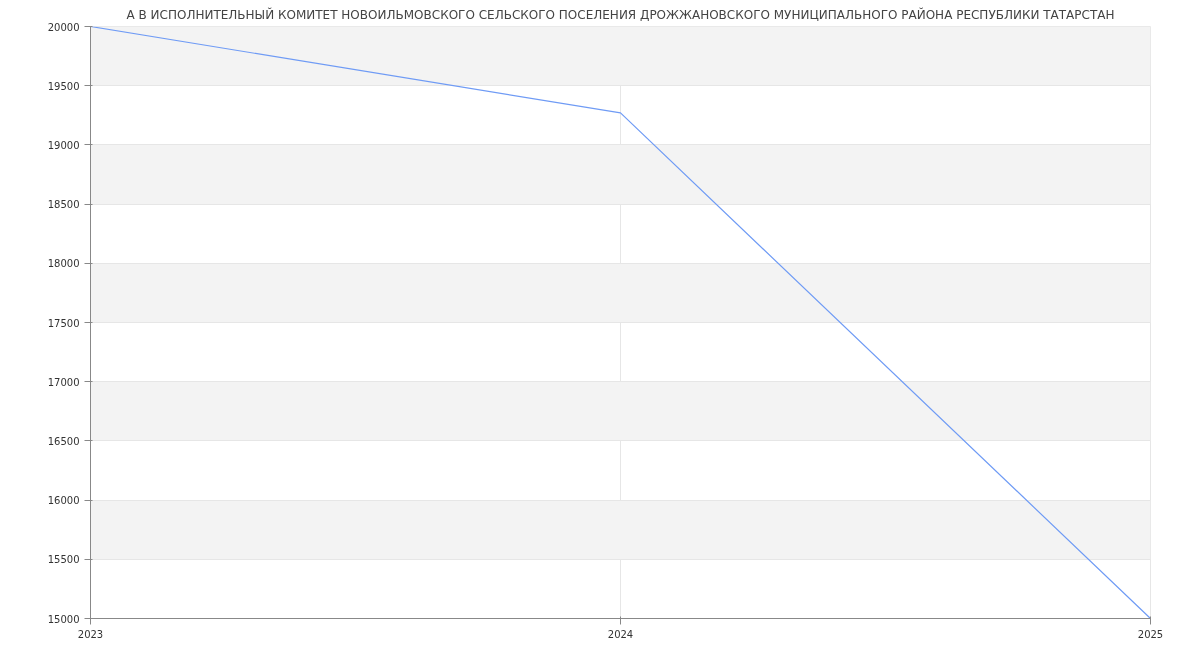 The image size is (1200, 650). What do you see at coordinates (63, 264) in the screenshot?
I see `y-tick-label: 18000` at bounding box center [63, 264].